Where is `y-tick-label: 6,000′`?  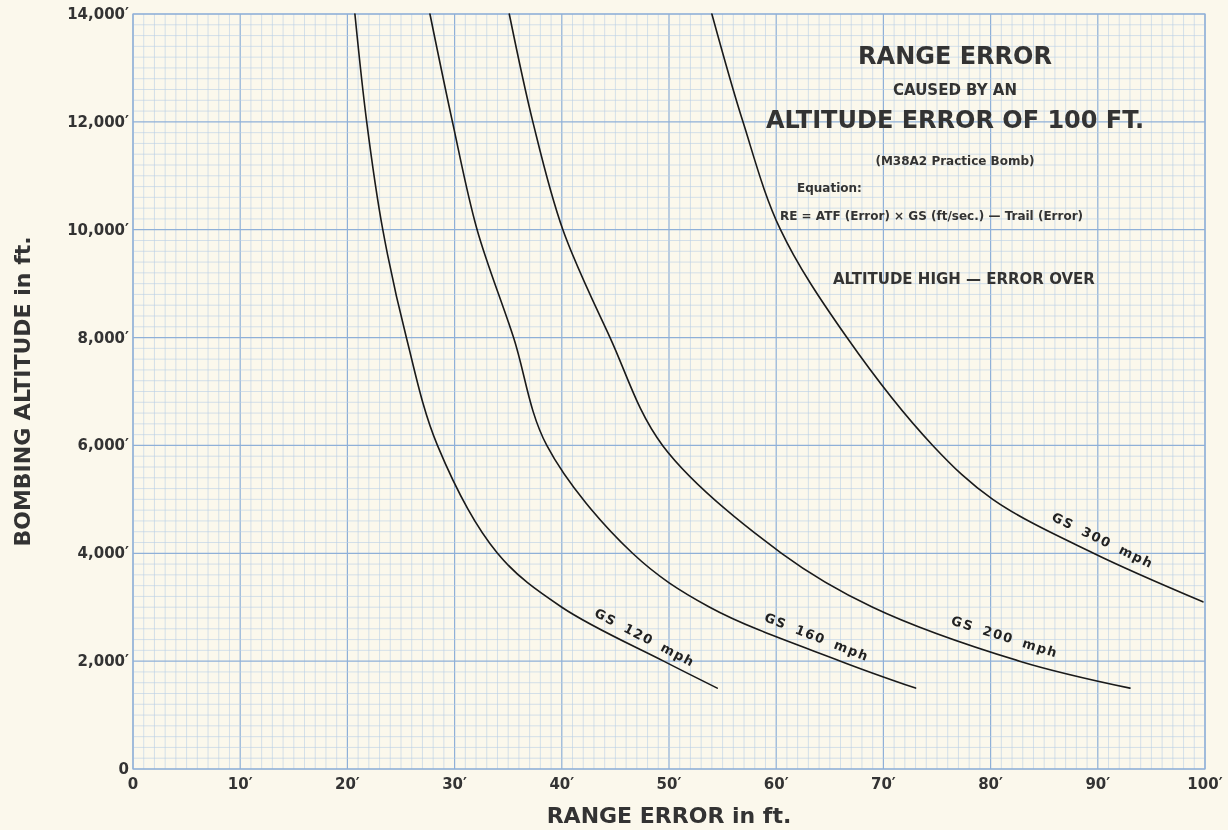 y-tick-label: 6,000′ is located at coordinates (103, 445).